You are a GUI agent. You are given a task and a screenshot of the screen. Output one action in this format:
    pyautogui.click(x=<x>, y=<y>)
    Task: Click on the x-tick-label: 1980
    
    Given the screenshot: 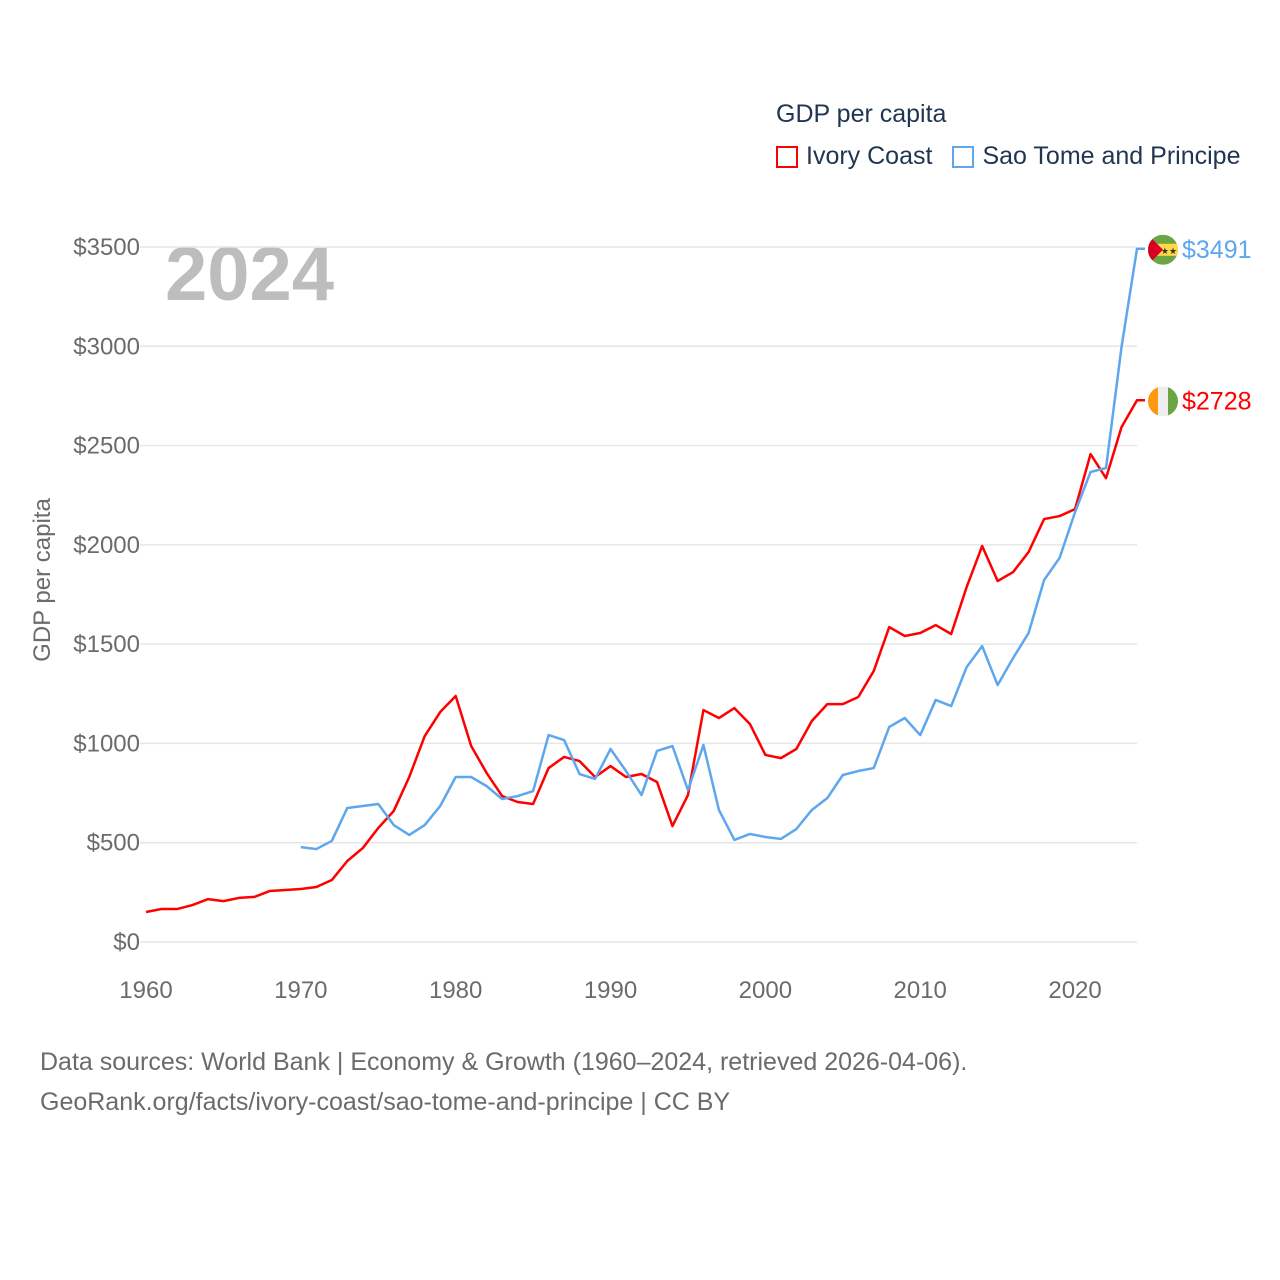 What is the action you would take?
    pyautogui.click(x=455, y=990)
    